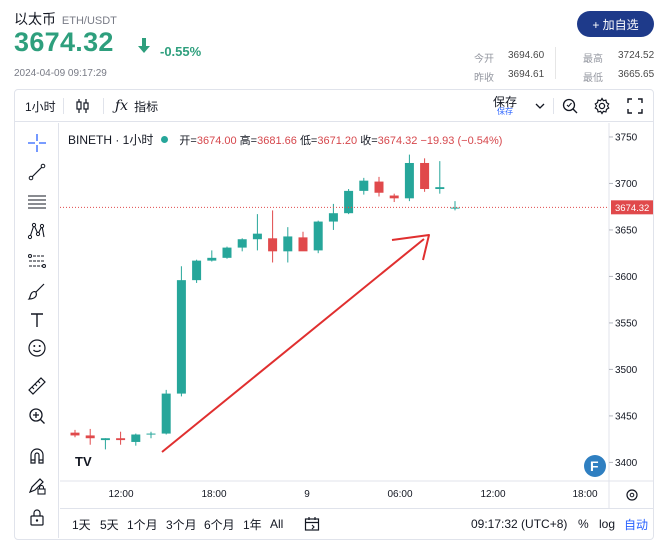 Image resolution: width=660 pixels, height=544 pixels. Describe the element at coordinates (37, 348) in the screenshot. I see `emoji-icon` at that location.